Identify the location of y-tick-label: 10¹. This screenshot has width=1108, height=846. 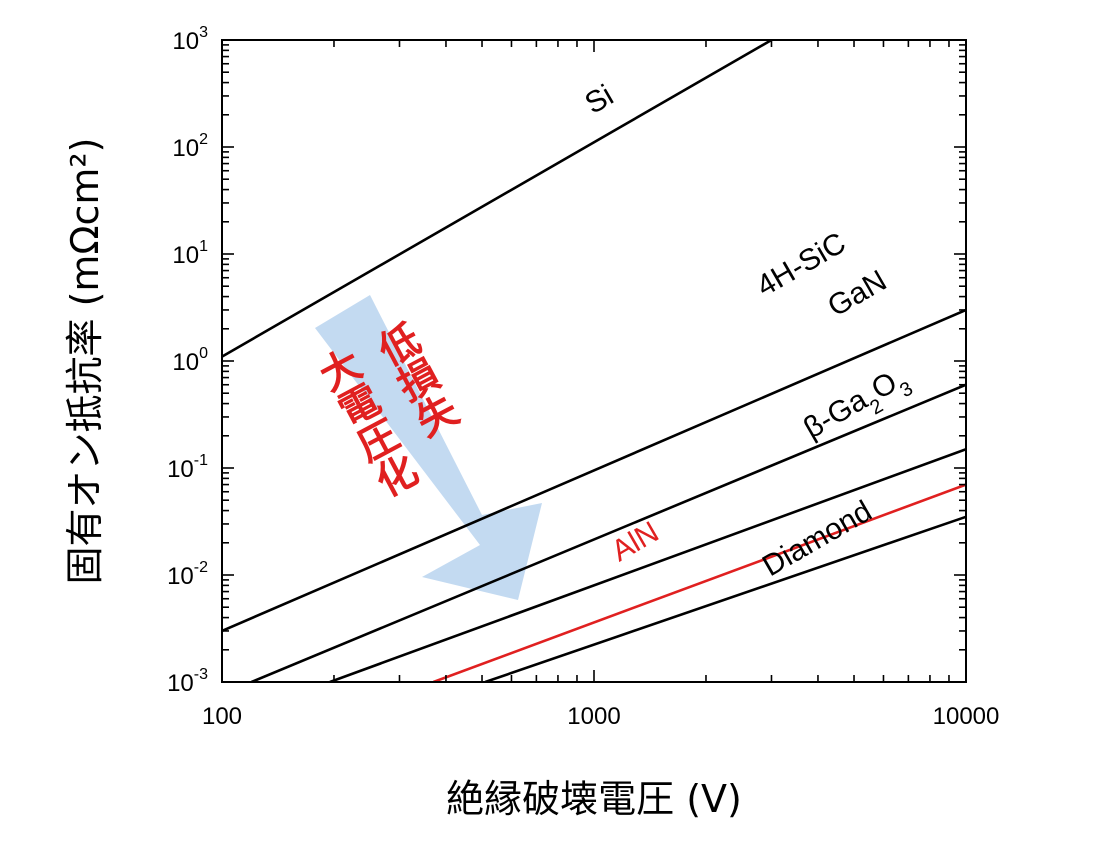
(190, 253).